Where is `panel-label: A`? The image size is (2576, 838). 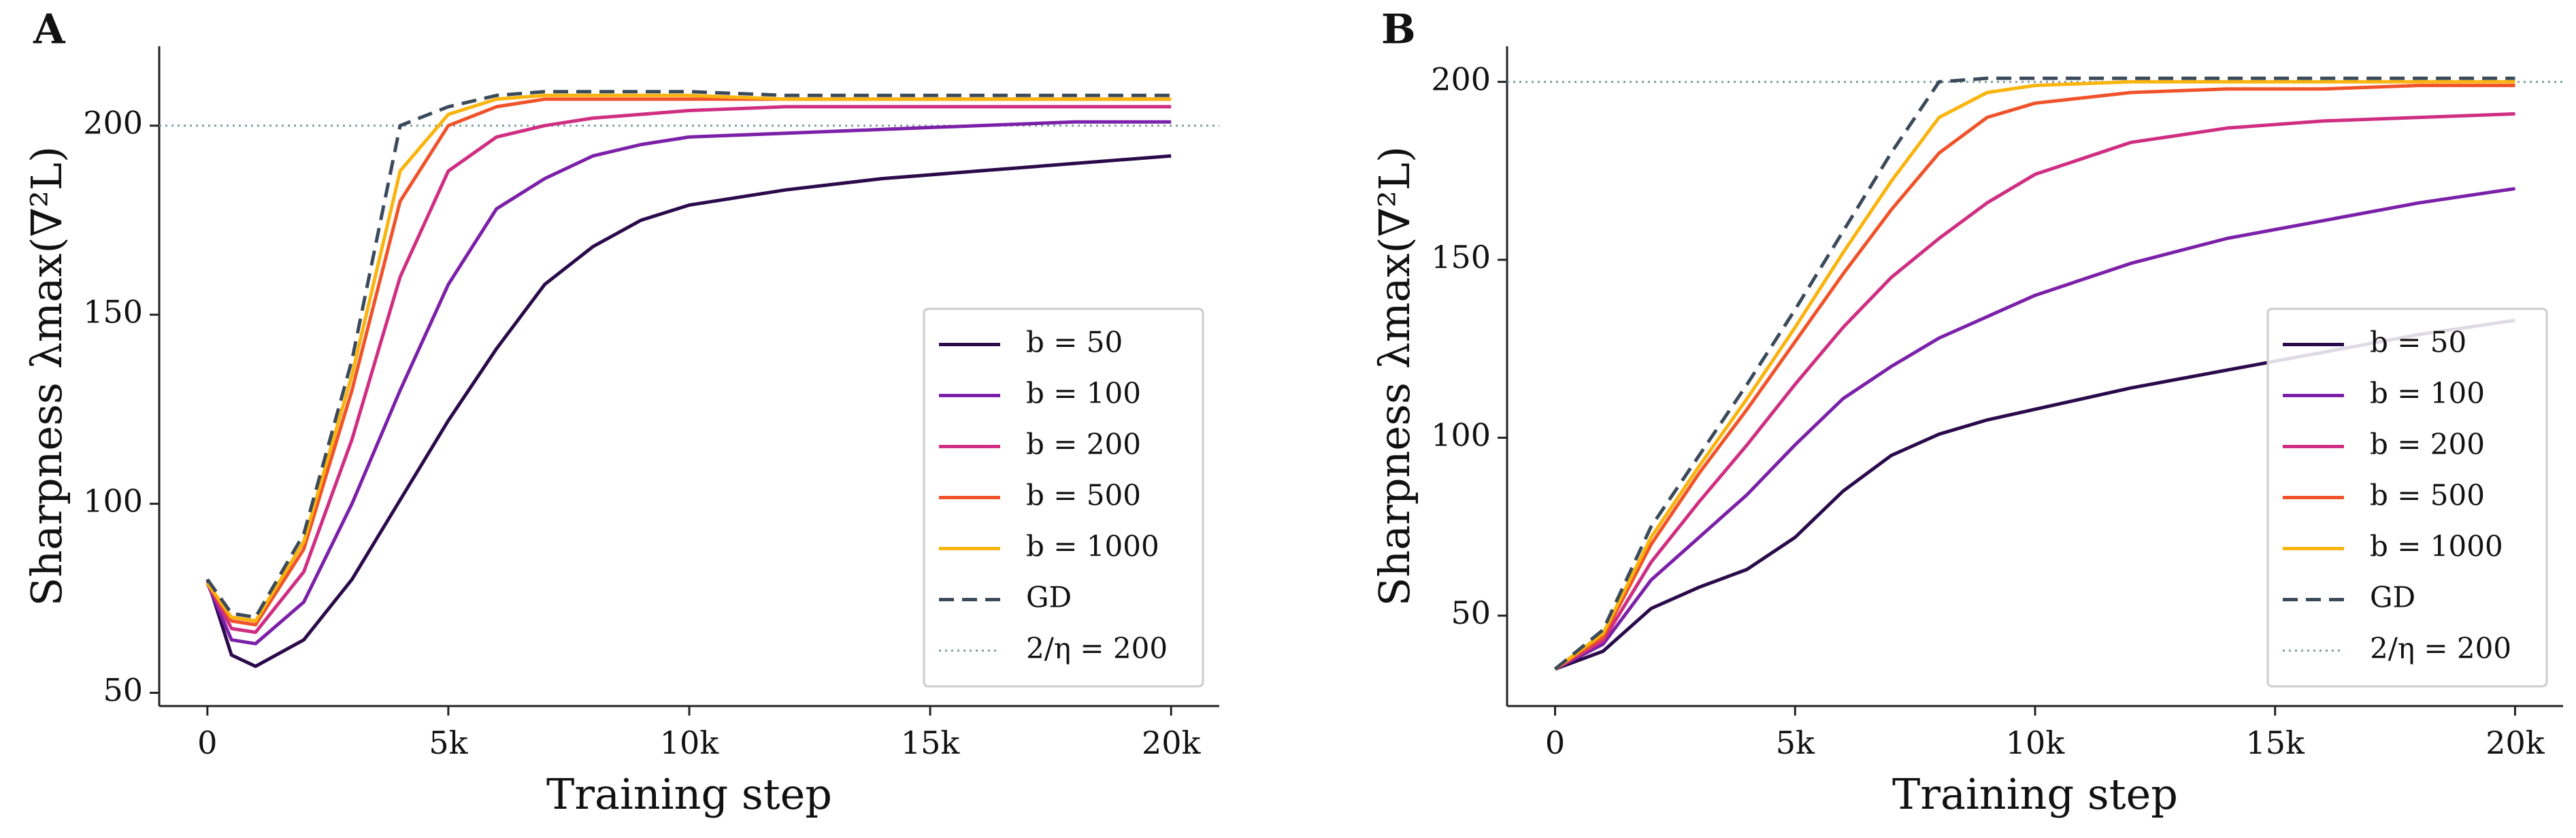 panel-label: A is located at coordinates (50, 30).